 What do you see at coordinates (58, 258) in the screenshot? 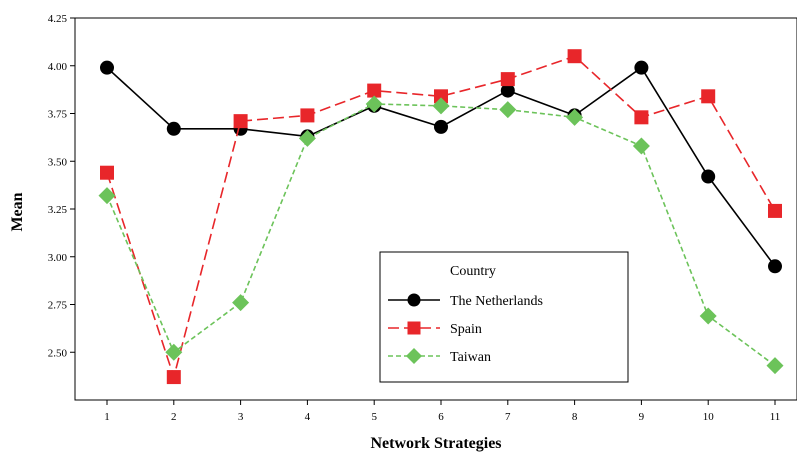
I see `y-tick-label: 3.00` at bounding box center [58, 258].